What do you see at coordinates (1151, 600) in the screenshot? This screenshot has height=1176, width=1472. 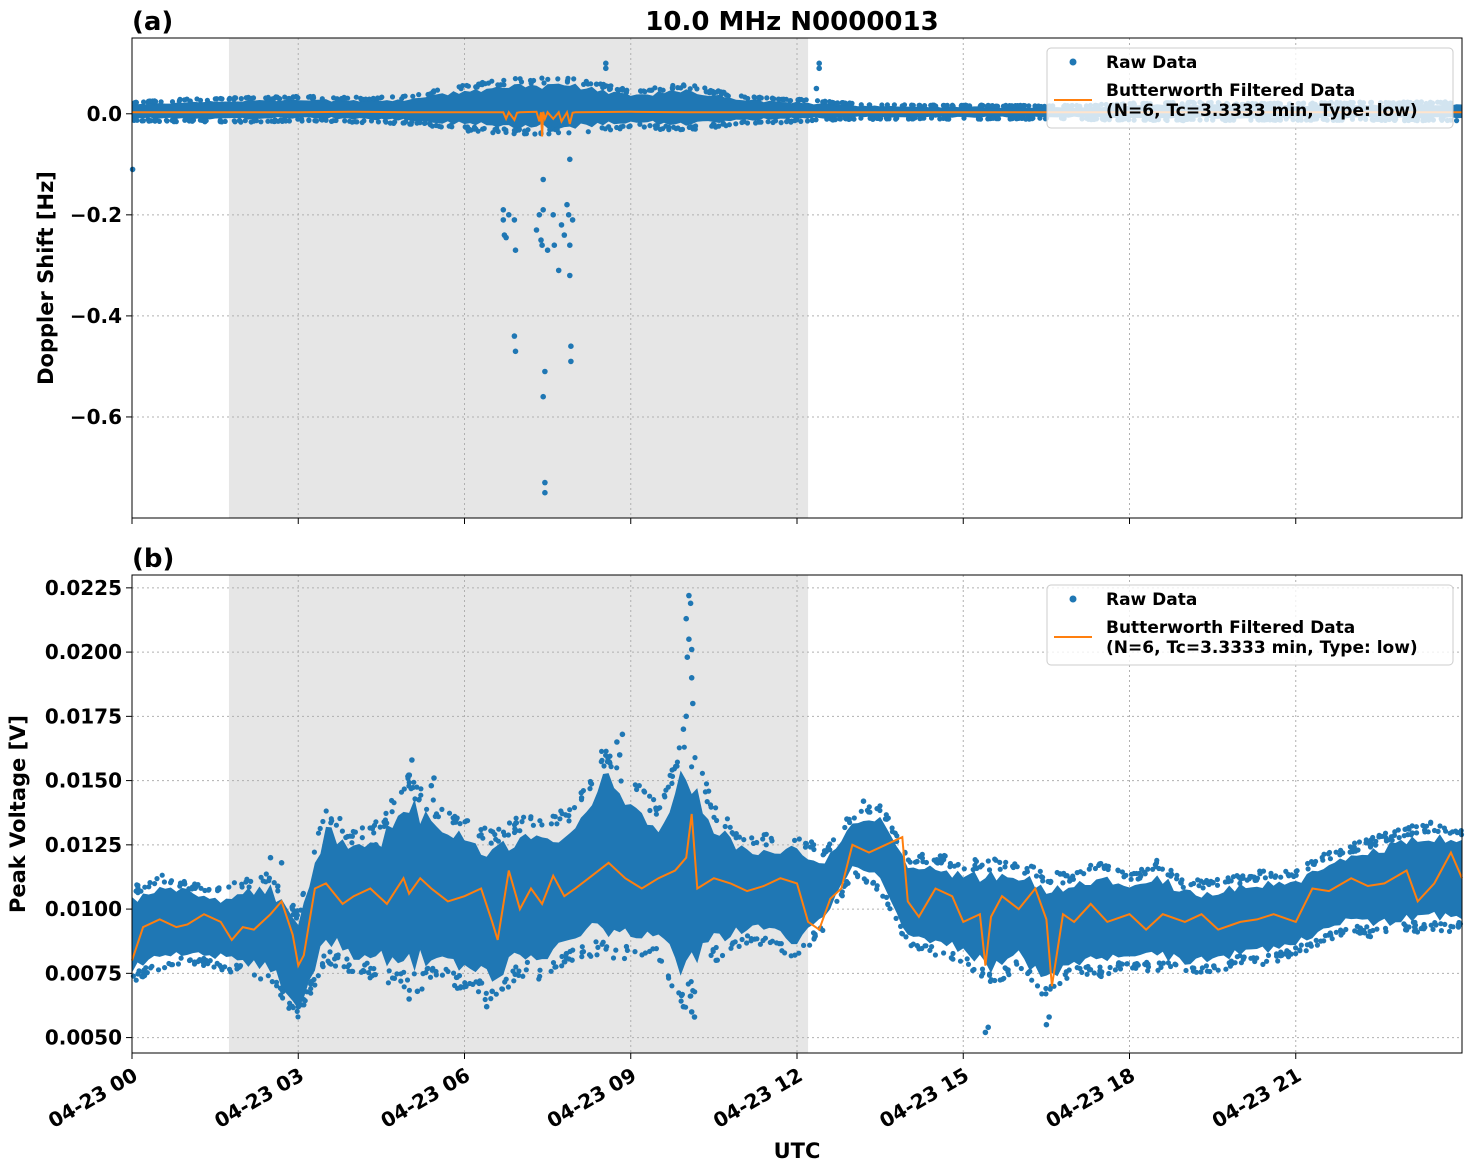 I see `panel-b-legend-raw-label: Raw Data` at bounding box center [1151, 600].